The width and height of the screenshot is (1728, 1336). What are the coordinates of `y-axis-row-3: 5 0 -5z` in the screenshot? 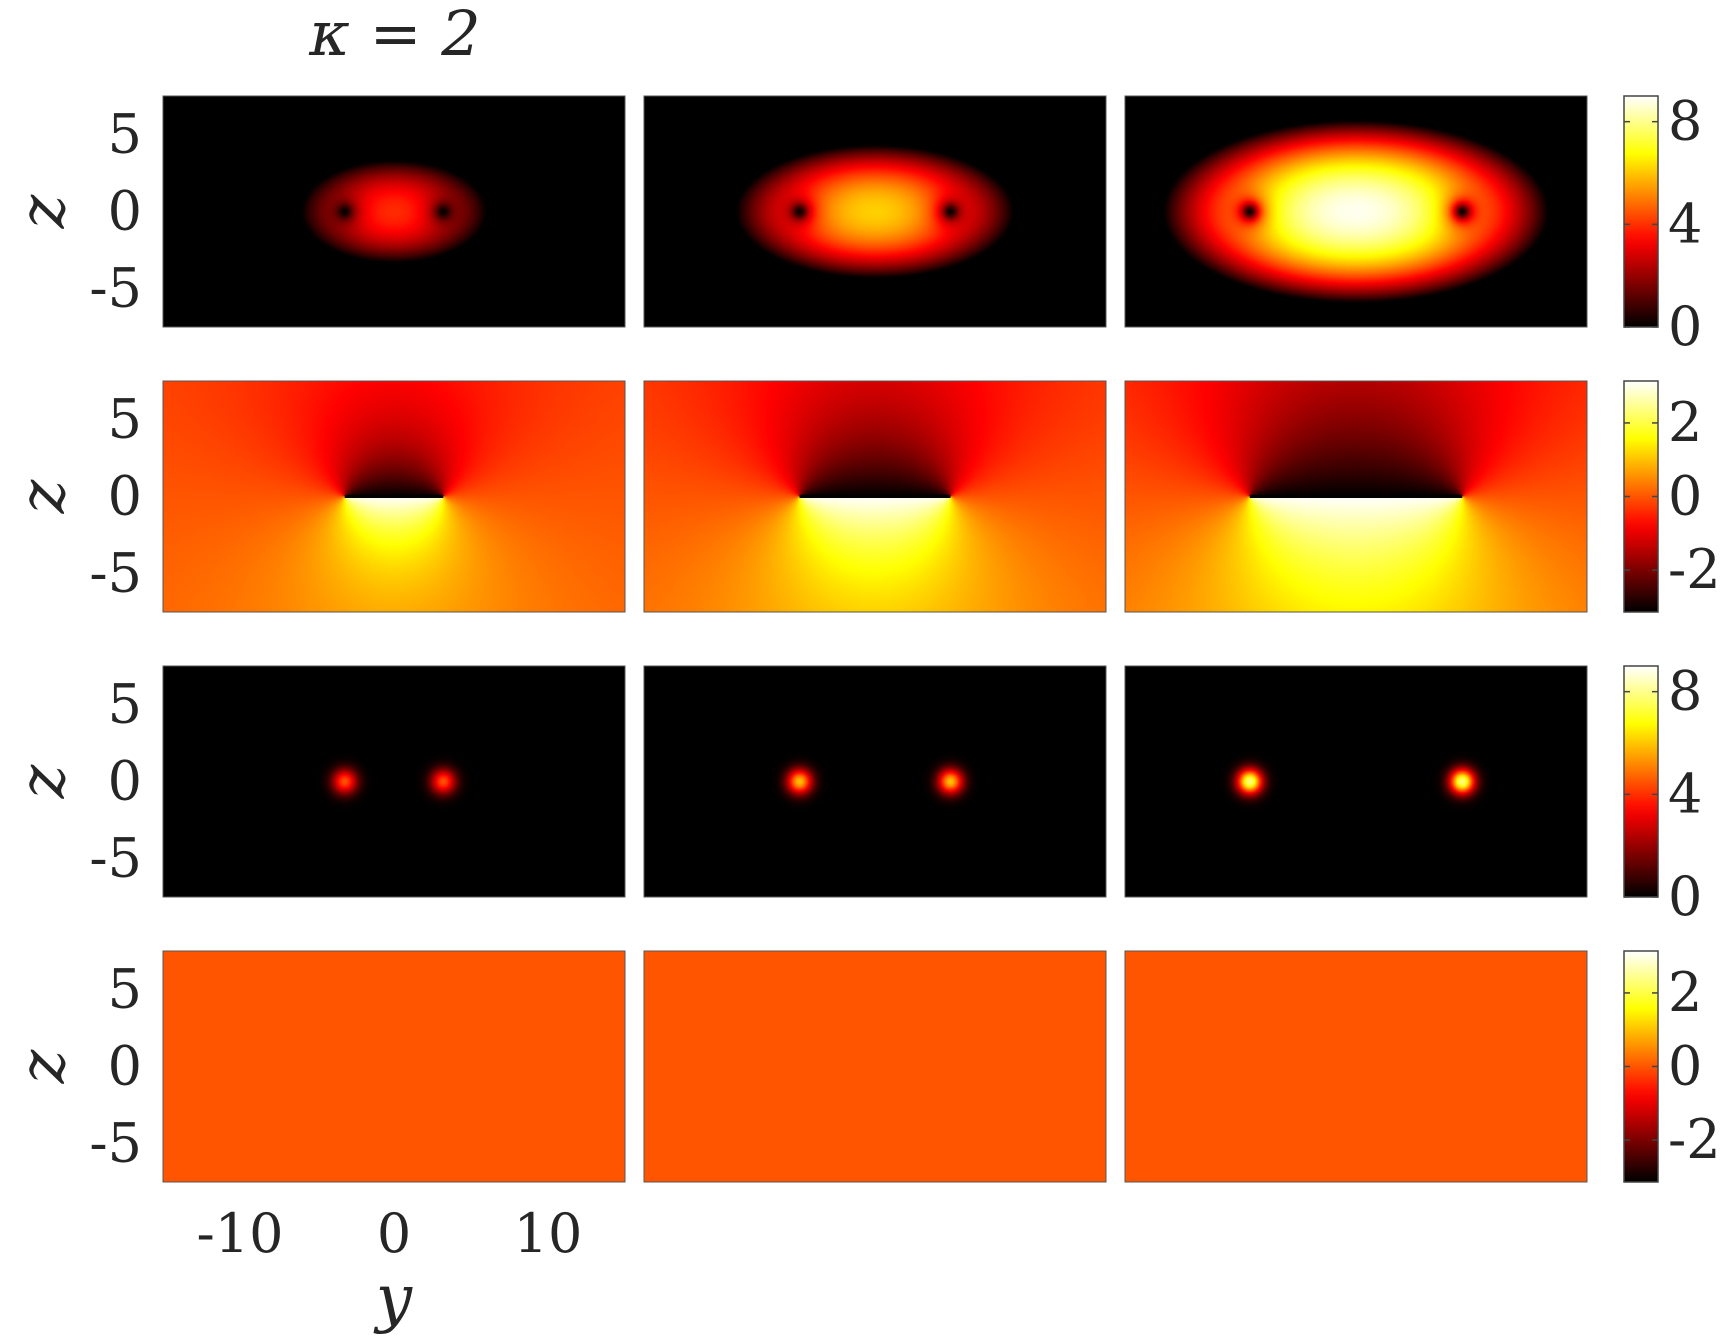 It's located at (74, 781).